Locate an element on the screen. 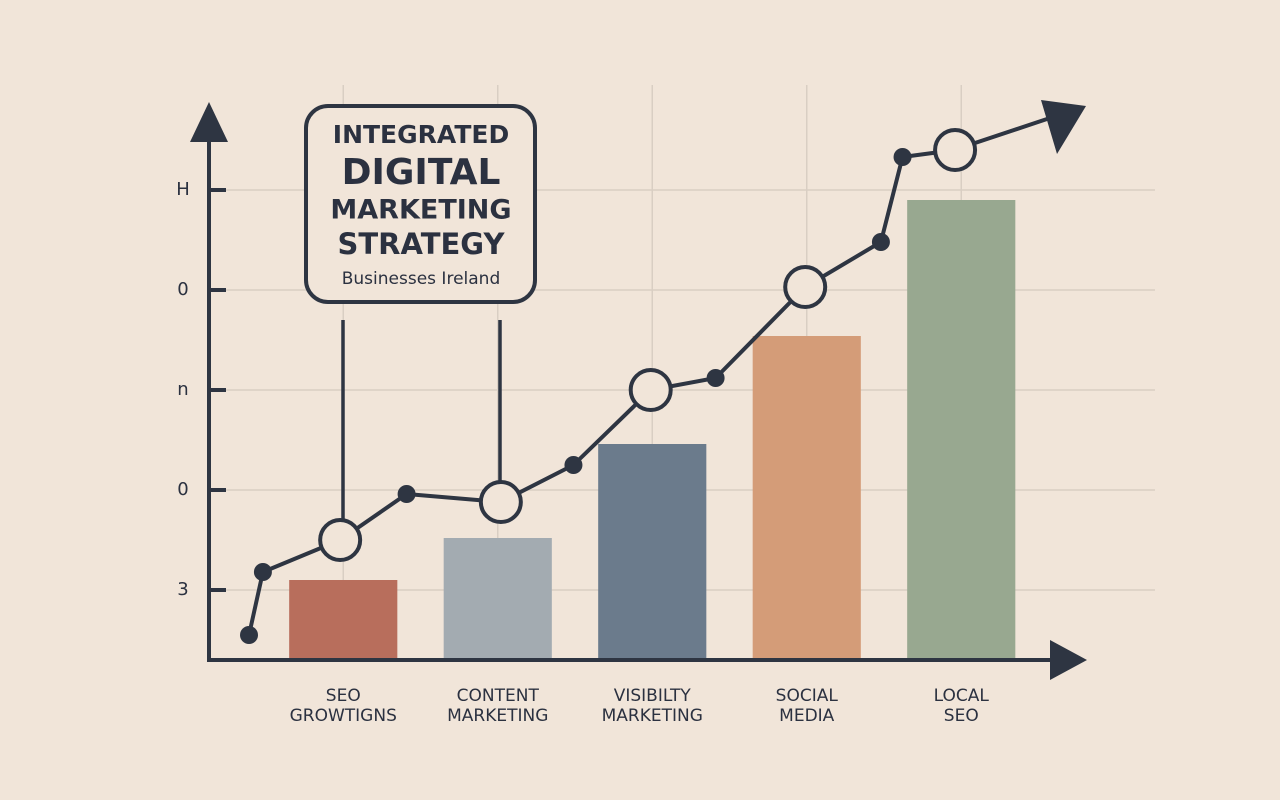  title-box is located at coordinates (420, 204).